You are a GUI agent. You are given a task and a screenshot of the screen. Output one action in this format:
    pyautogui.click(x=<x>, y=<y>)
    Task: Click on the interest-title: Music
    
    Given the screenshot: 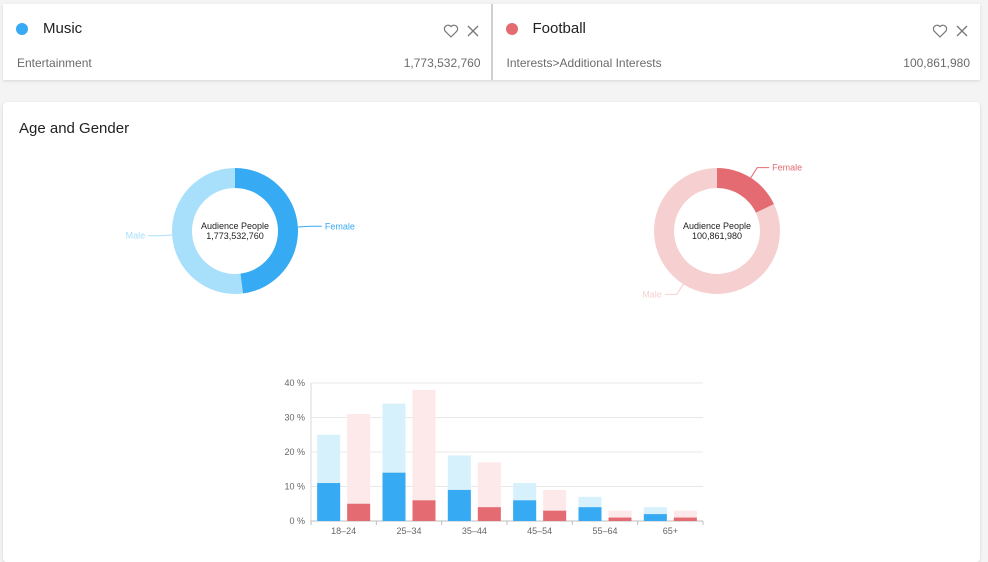 What is the action you would take?
    pyautogui.click(x=63, y=28)
    